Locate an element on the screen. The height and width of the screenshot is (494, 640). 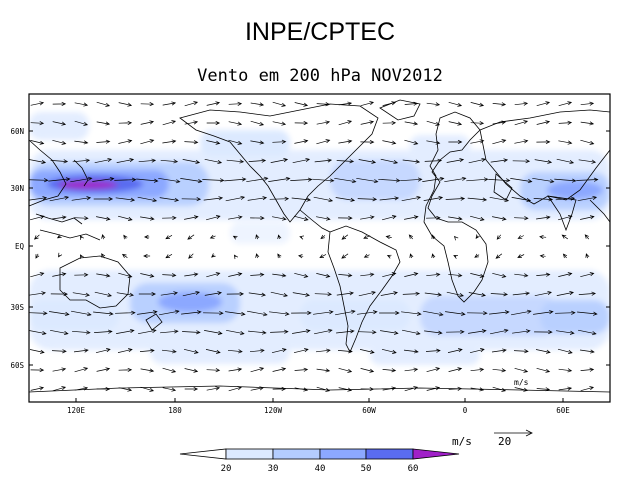
lon-tick-180: 180 is located at coordinates (175, 410).